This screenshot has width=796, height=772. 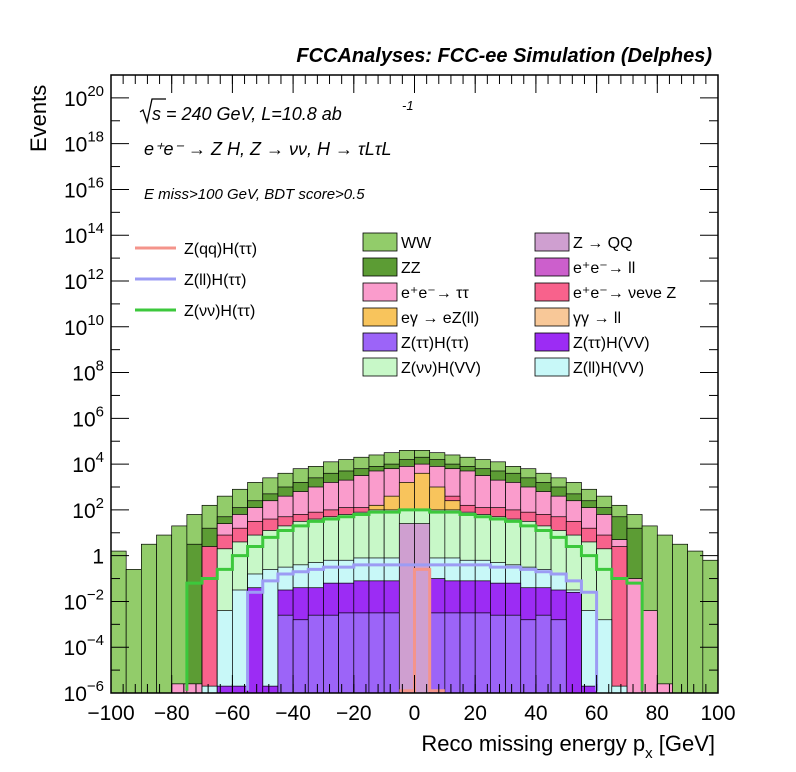 I want to click on legend-label: Z → QQ, so click(x=603, y=243).